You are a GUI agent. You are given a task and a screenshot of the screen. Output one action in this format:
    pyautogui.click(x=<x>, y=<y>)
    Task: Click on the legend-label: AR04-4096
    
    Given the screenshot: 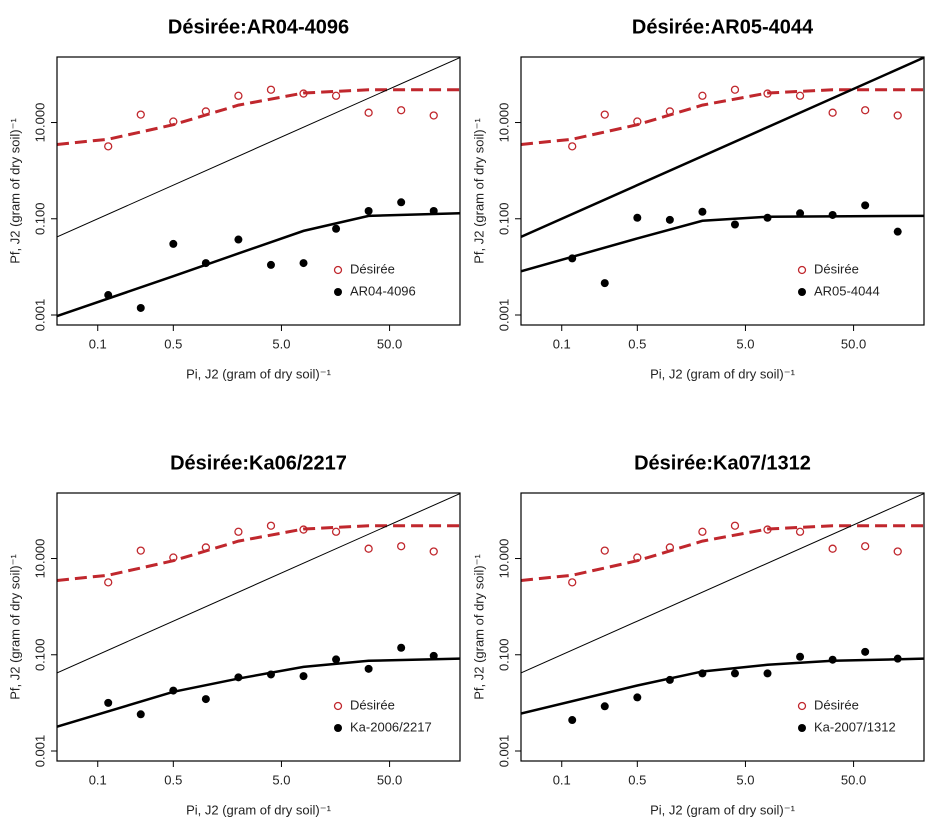 What is the action you would take?
    pyautogui.click(x=383, y=290)
    